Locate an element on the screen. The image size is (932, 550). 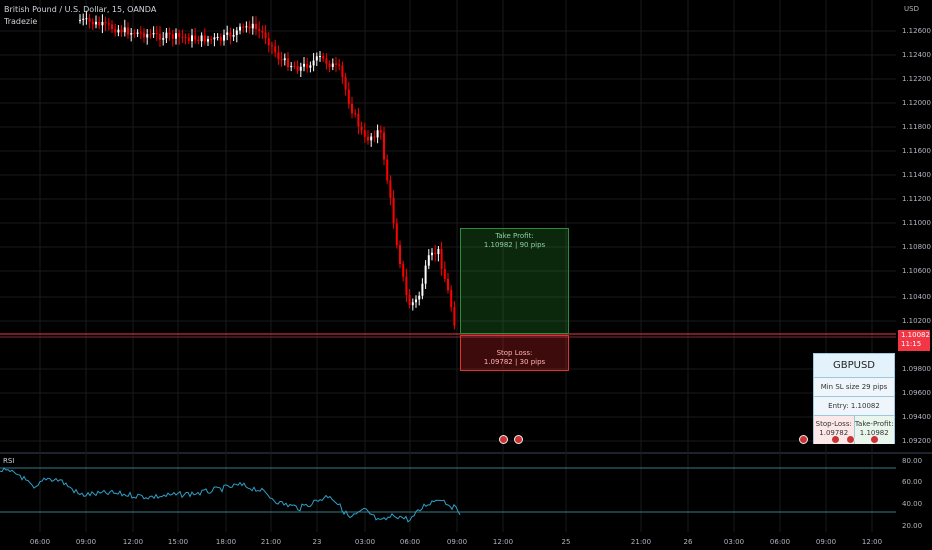
price-tick-label: 1.10800 is located at coordinates (916, 247).